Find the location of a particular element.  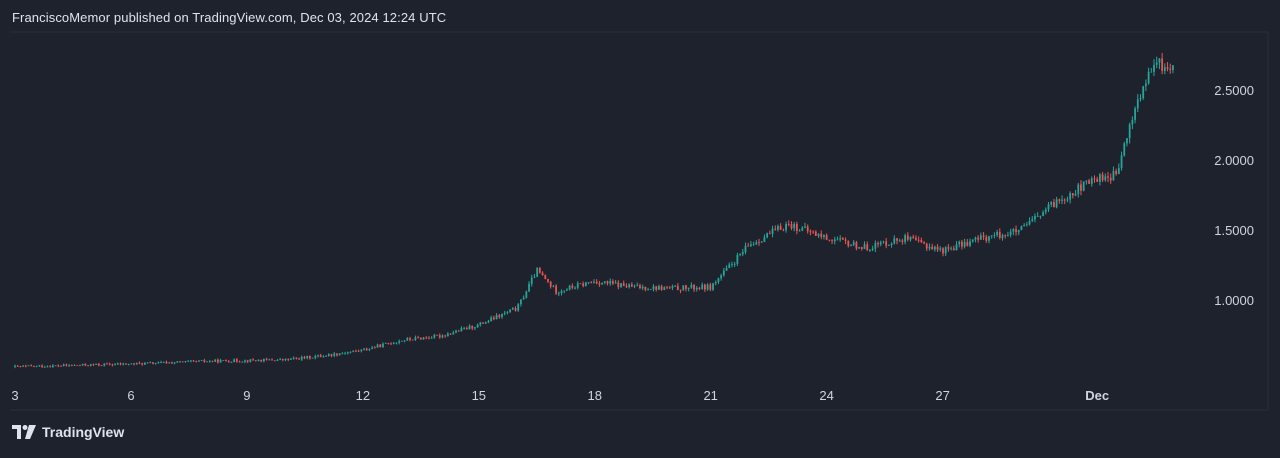

time-axis: 3 6 9 12 15 18 21 24 27 Dec is located at coordinates (560, 395).